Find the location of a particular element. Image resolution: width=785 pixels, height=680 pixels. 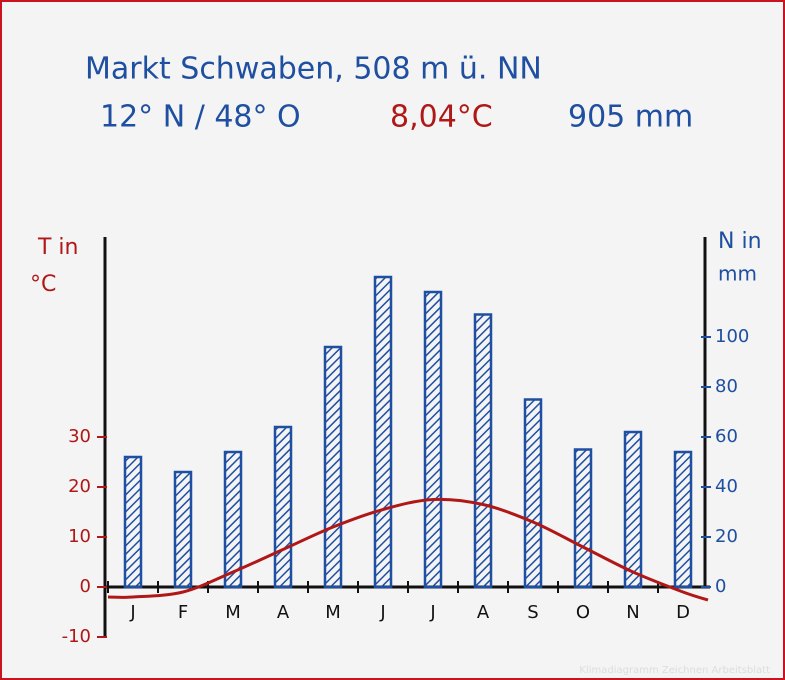

y-tick-label: 0 is located at coordinates (85, 586).